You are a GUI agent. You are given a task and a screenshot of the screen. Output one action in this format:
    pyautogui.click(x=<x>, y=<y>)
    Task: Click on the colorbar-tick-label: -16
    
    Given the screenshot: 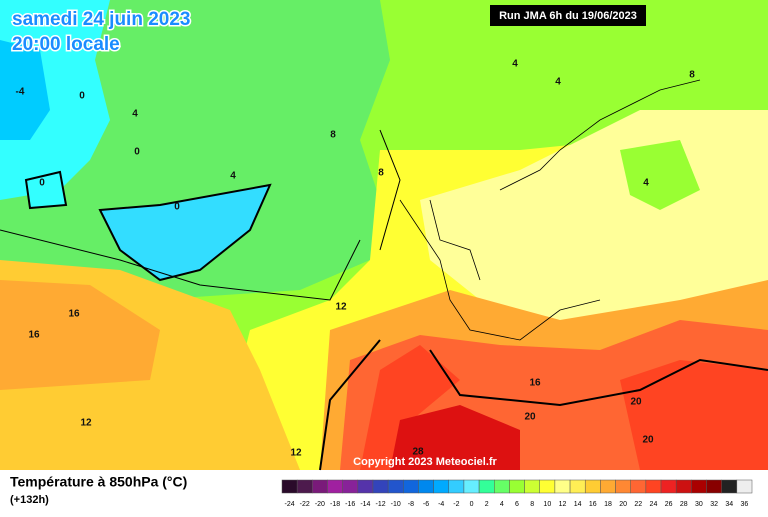 What is the action you would take?
    pyautogui.click(x=350, y=504)
    